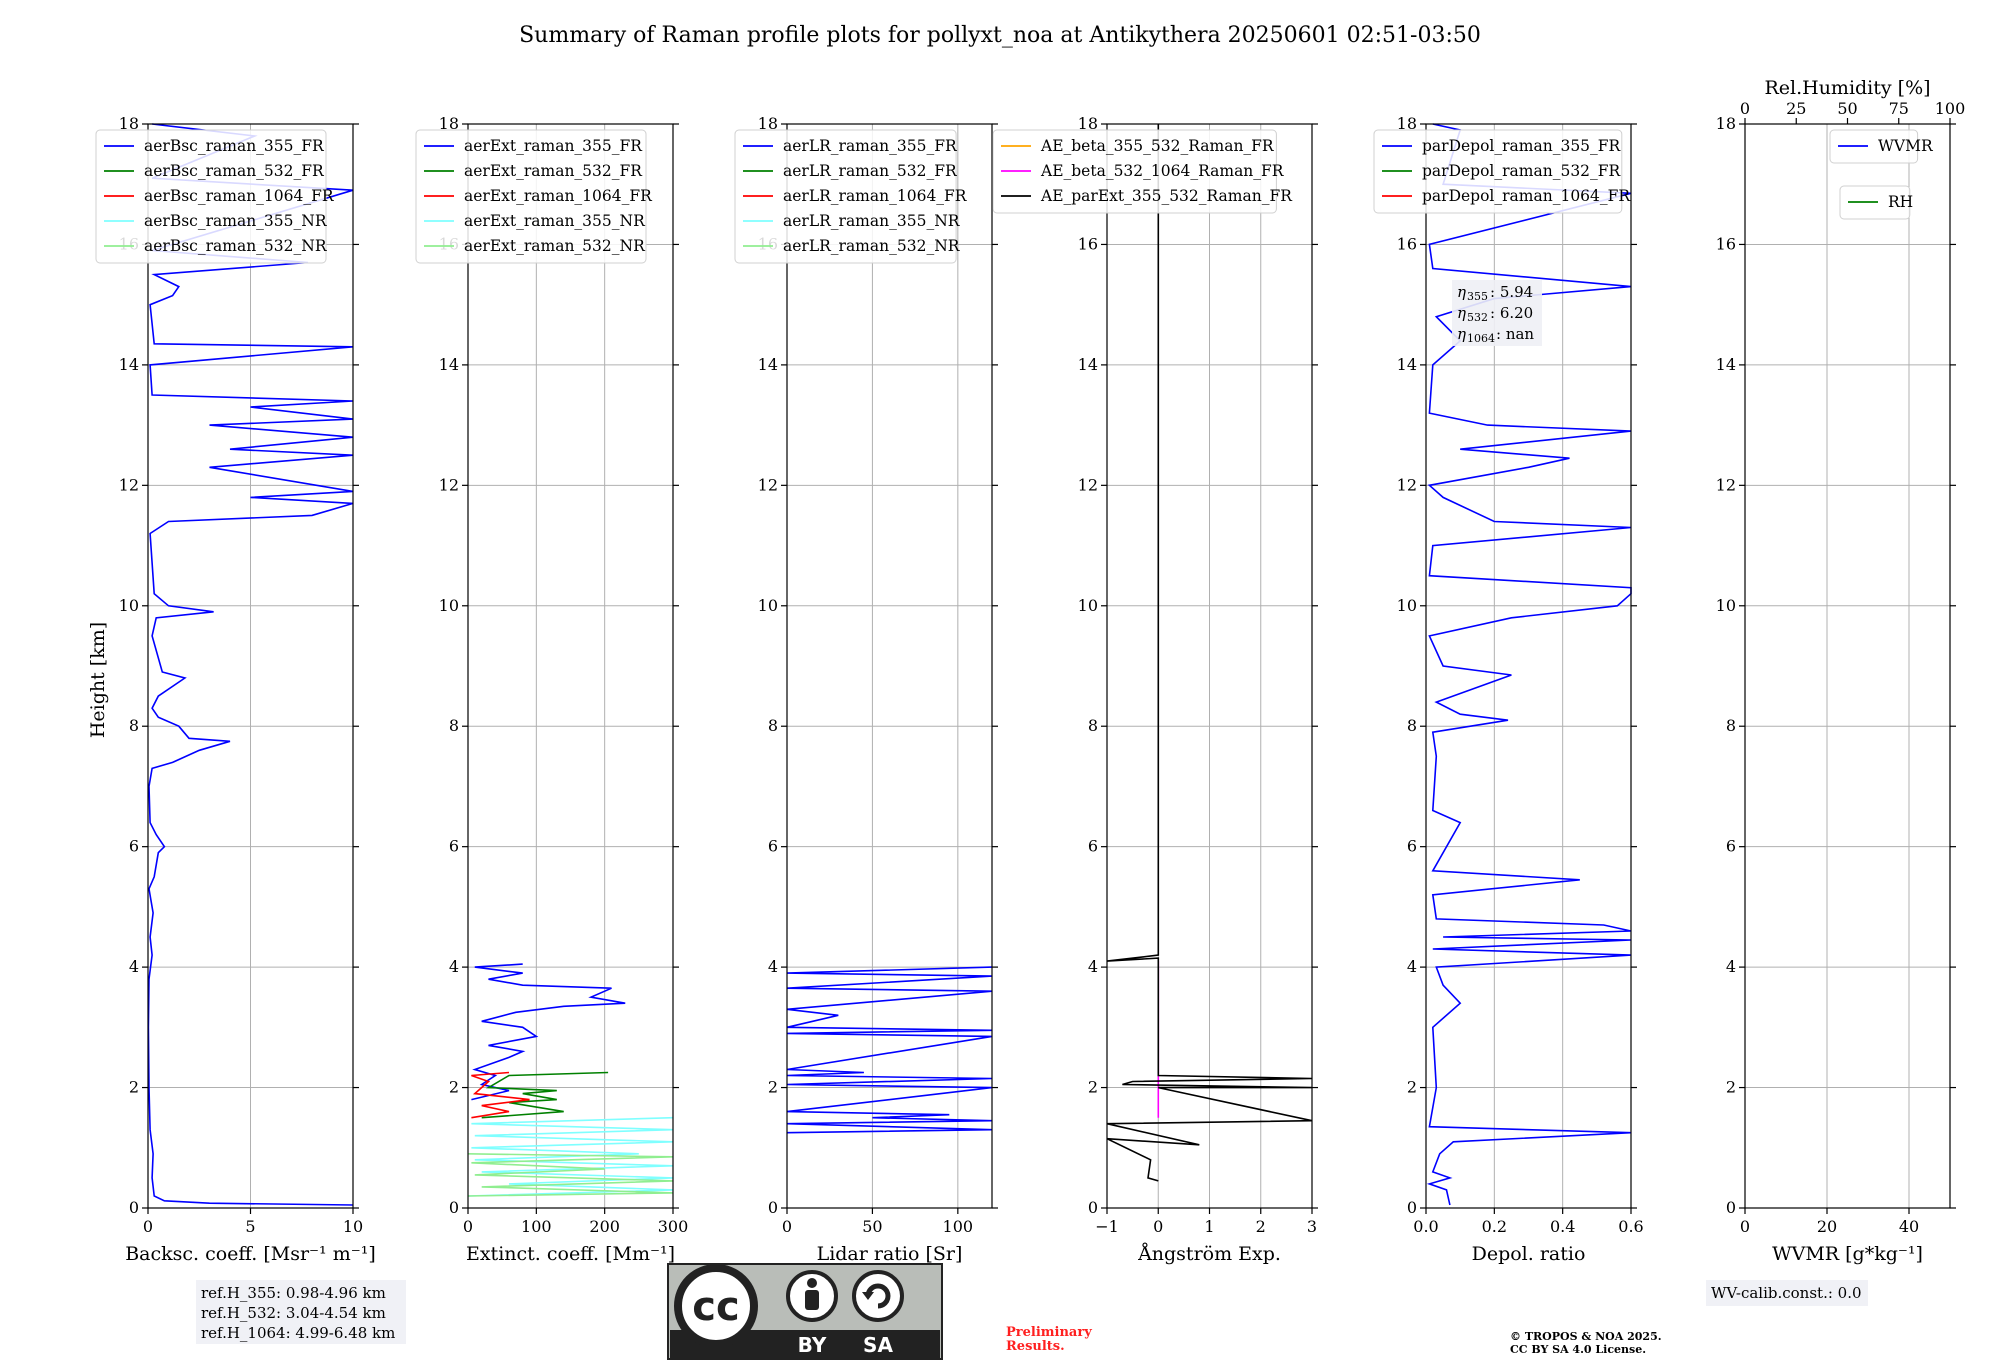  I want to click on x-axis-label: Extinct. coeff. [Mm⁻¹], so click(570, 1254).